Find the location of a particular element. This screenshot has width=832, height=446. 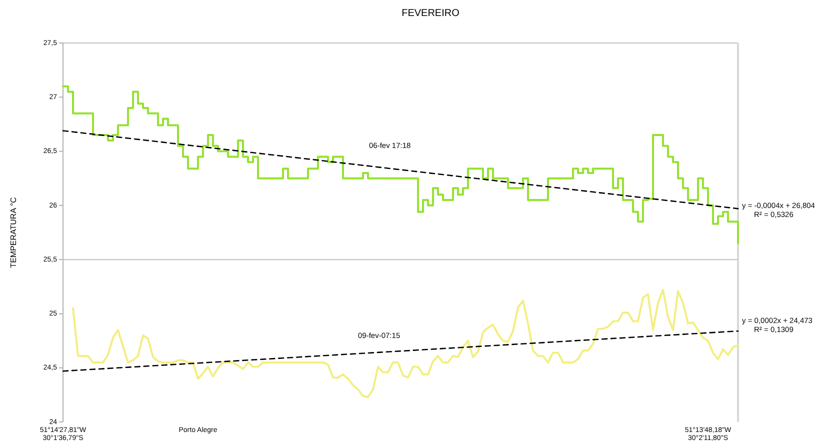

chart-title: FEVEREIRO is located at coordinates (431, 13).